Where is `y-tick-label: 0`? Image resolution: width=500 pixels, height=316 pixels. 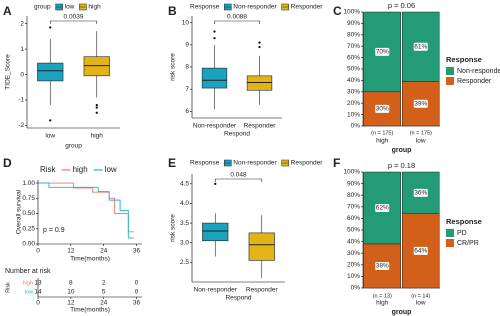 y-tick-label: 0 is located at coordinates (22, 74).